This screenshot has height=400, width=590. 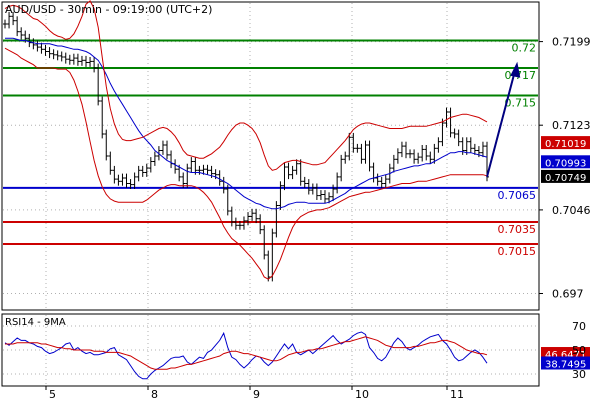 What do you see at coordinates (154, 394) in the screenshot?
I see `x-tick-label: 8` at bounding box center [154, 394].